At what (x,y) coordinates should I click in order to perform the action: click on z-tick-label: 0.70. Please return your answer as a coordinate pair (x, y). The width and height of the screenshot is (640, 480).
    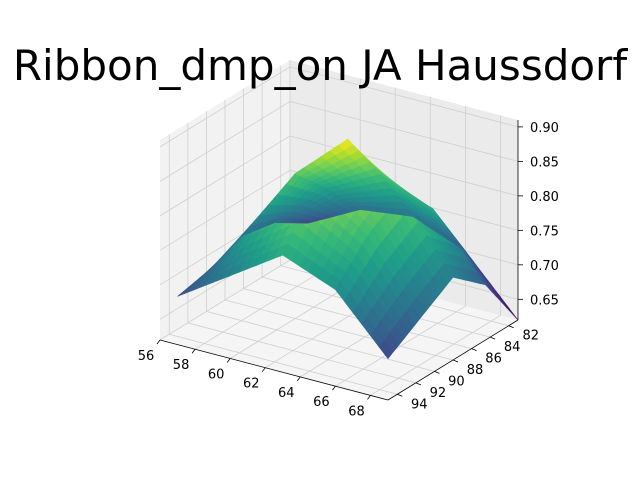
    Looking at the image, I should click on (544, 266).